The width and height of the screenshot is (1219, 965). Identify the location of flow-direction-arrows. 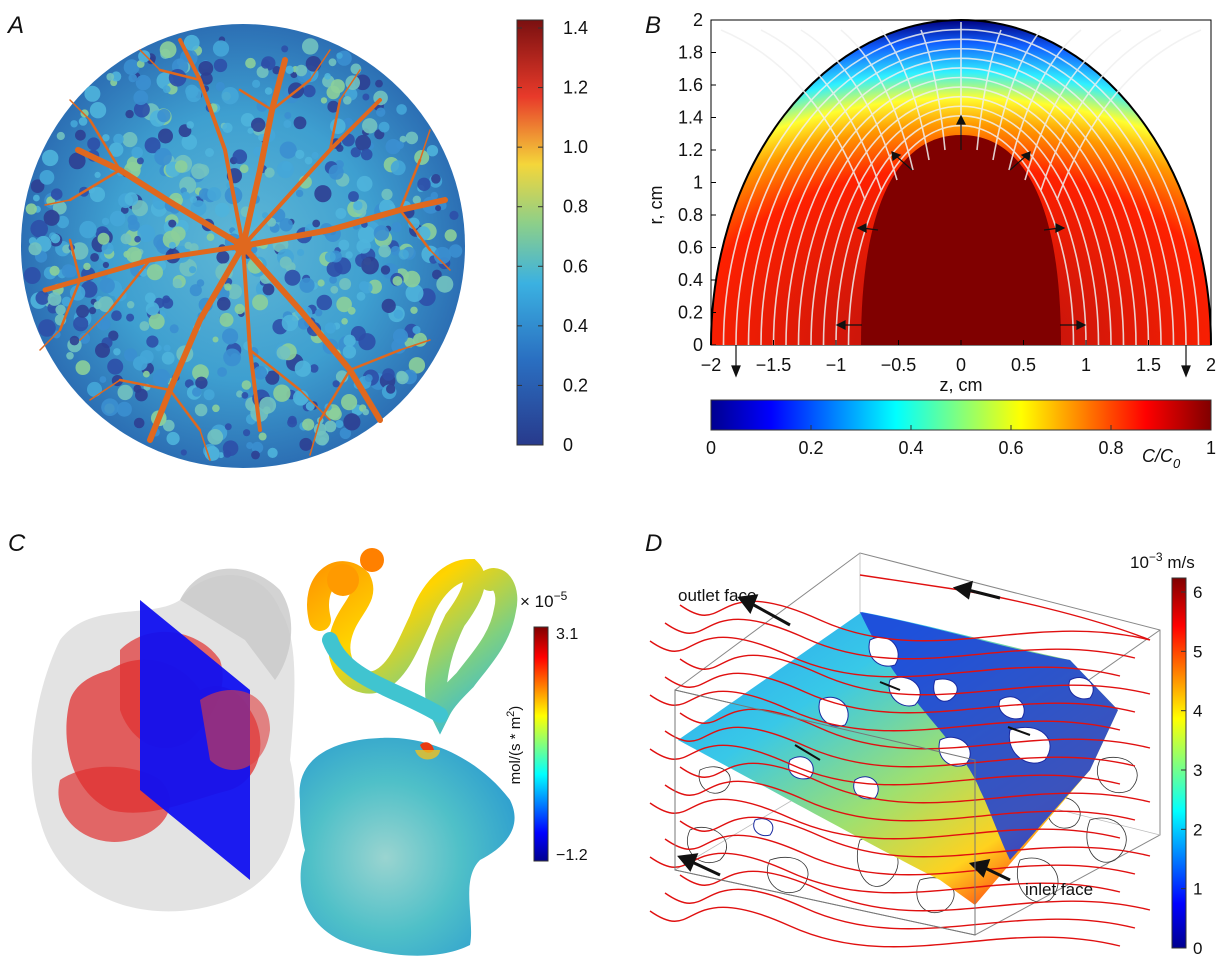
(854, 731).